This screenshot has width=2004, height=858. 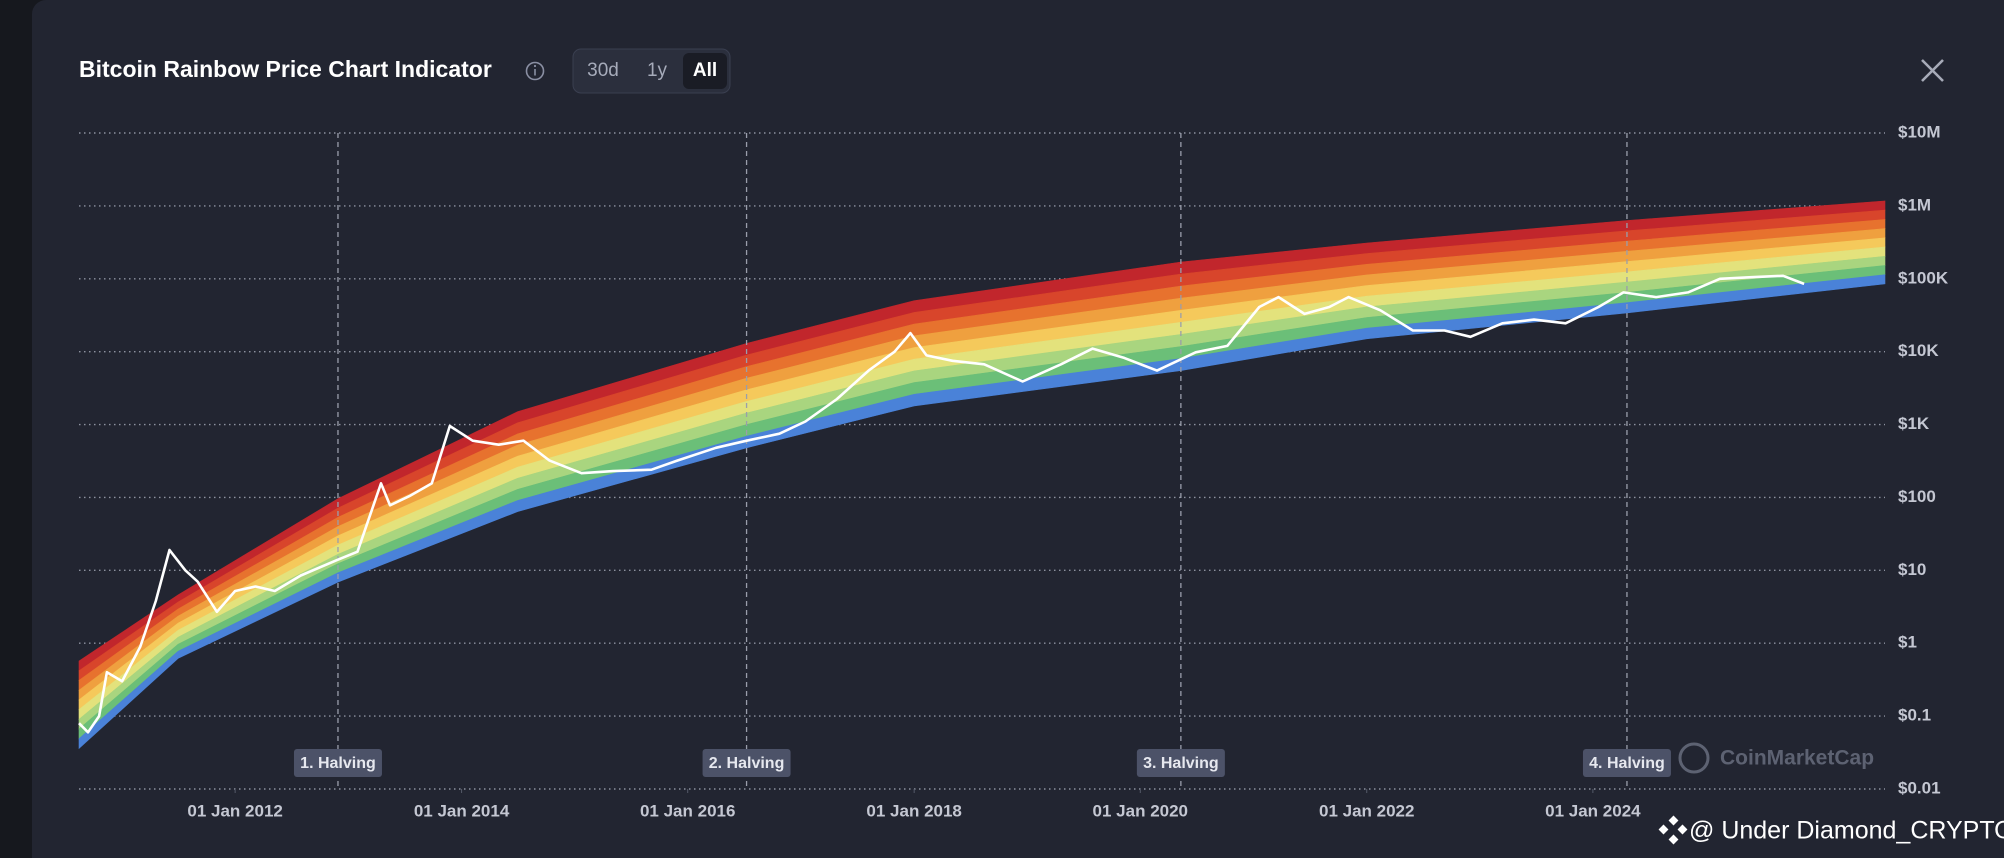 What do you see at coordinates (1797, 758) in the screenshot?
I see `watermark: CoinMarketCap` at bounding box center [1797, 758].